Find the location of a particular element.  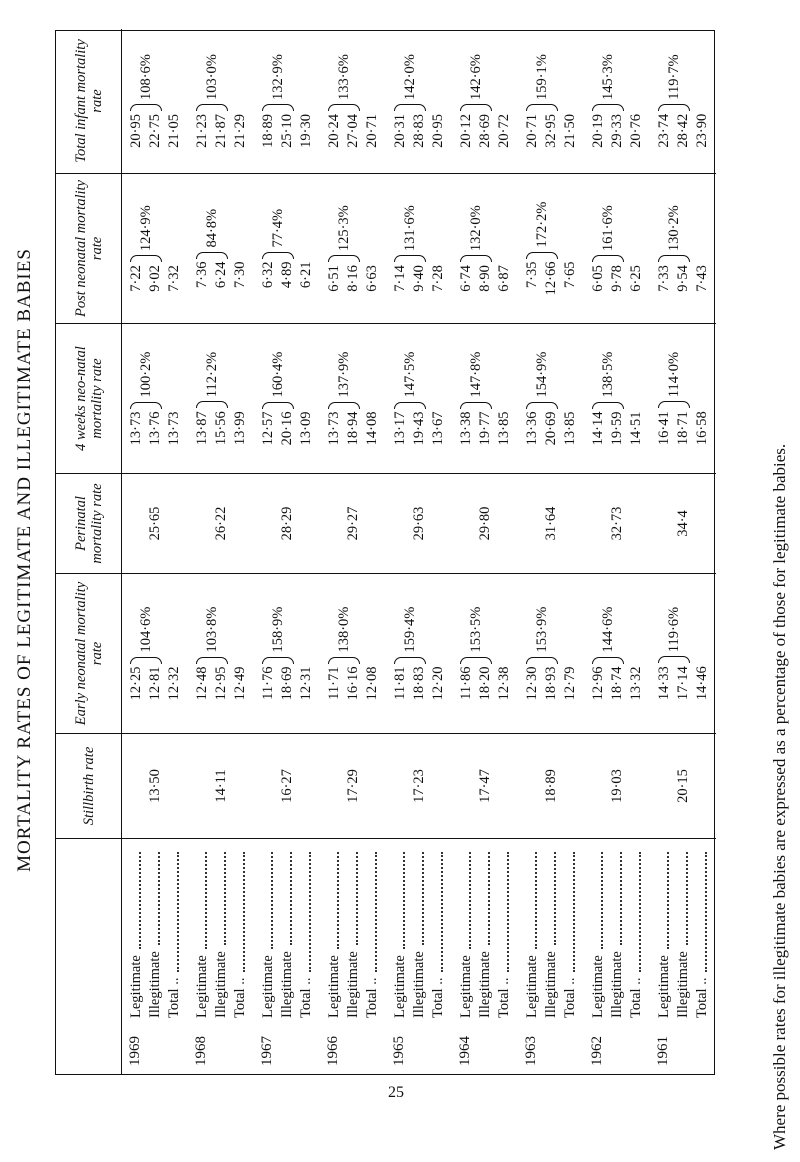

percentage-value: 125·3% is located at coordinates (343, 228).